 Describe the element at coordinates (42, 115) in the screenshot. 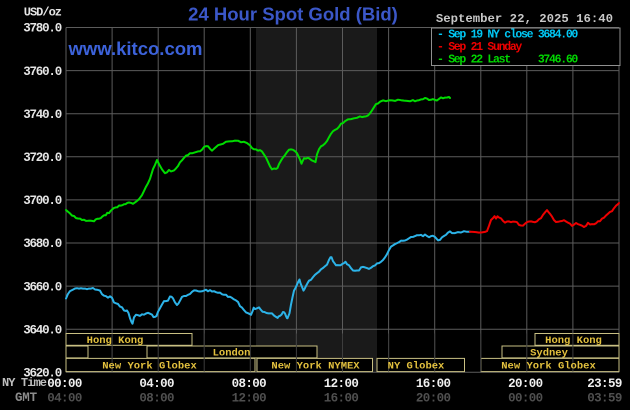

I see `svg-text: 3740.0` at that location.